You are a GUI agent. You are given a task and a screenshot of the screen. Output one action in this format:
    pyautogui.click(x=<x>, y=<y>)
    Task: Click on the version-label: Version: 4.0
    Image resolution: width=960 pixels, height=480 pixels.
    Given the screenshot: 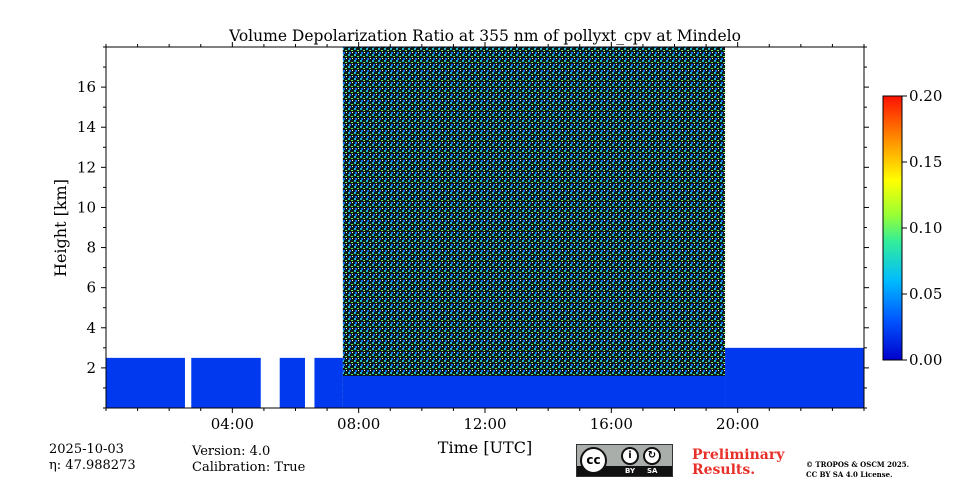 What is the action you would take?
    pyautogui.click(x=231, y=451)
    